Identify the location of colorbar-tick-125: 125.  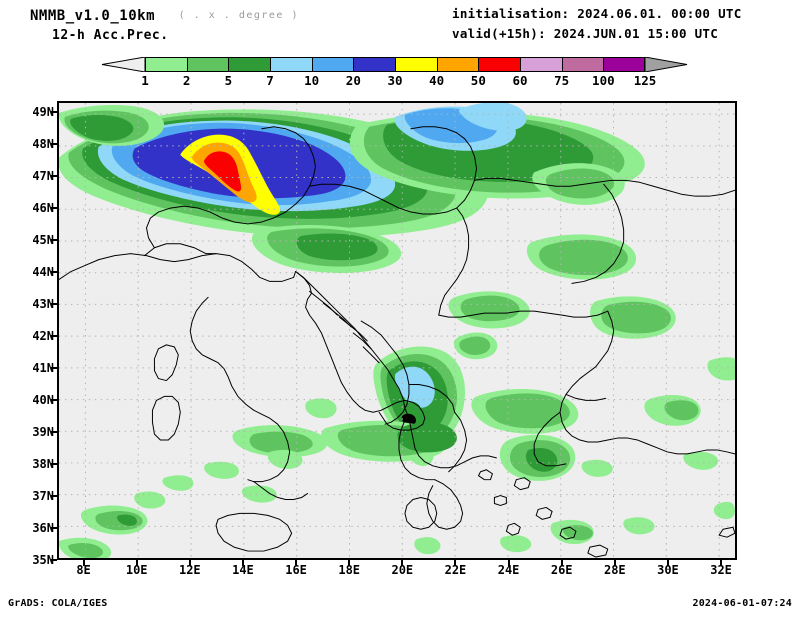
(645, 80).